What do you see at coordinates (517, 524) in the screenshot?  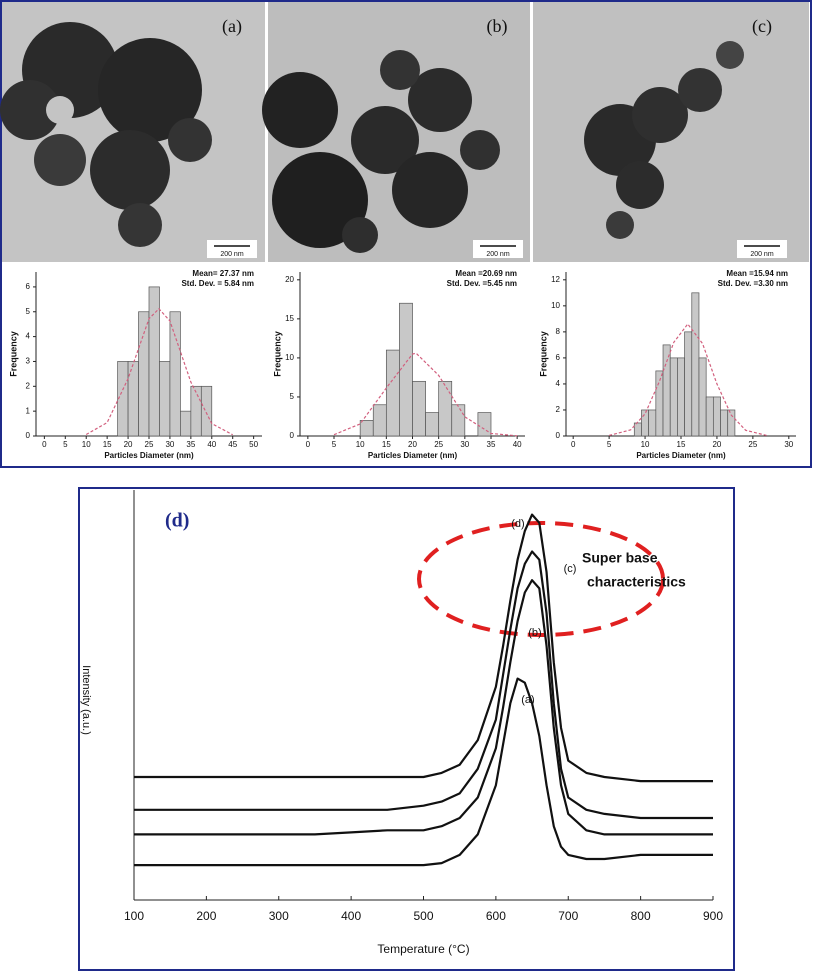 I see `series-label: (d)` at bounding box center [517, 524].